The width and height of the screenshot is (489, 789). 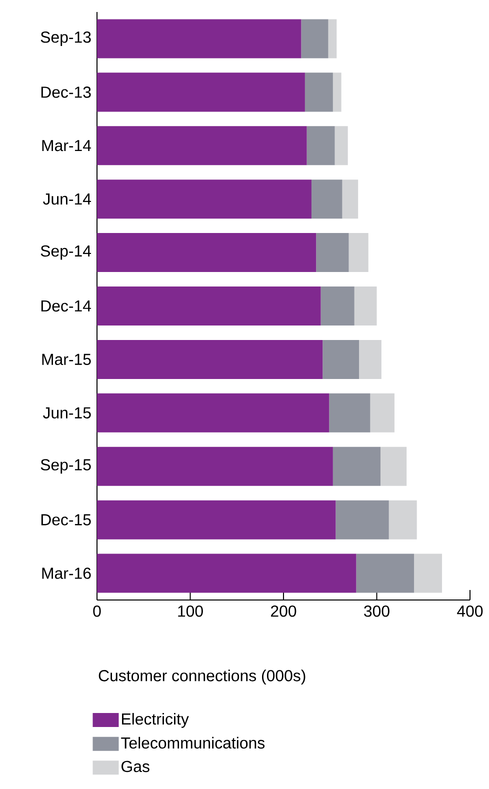 I want to click on y-tick-label: Jun-15, so click(x=67, y=412).